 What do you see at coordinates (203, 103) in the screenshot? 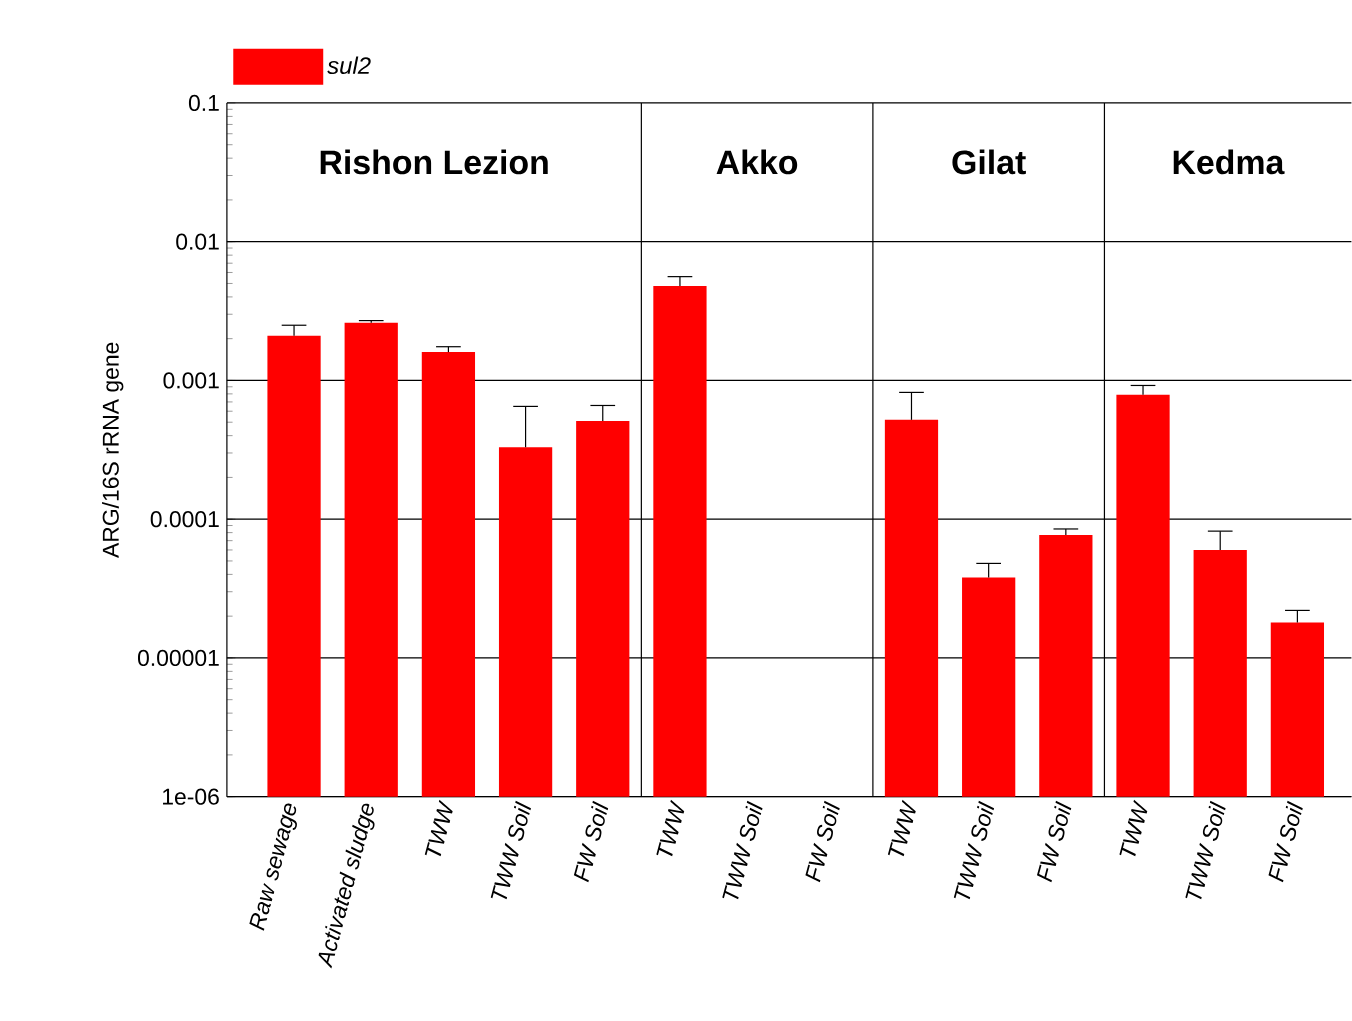
I see `y-tick-label: 0.1` at bounding box center [203, 103].